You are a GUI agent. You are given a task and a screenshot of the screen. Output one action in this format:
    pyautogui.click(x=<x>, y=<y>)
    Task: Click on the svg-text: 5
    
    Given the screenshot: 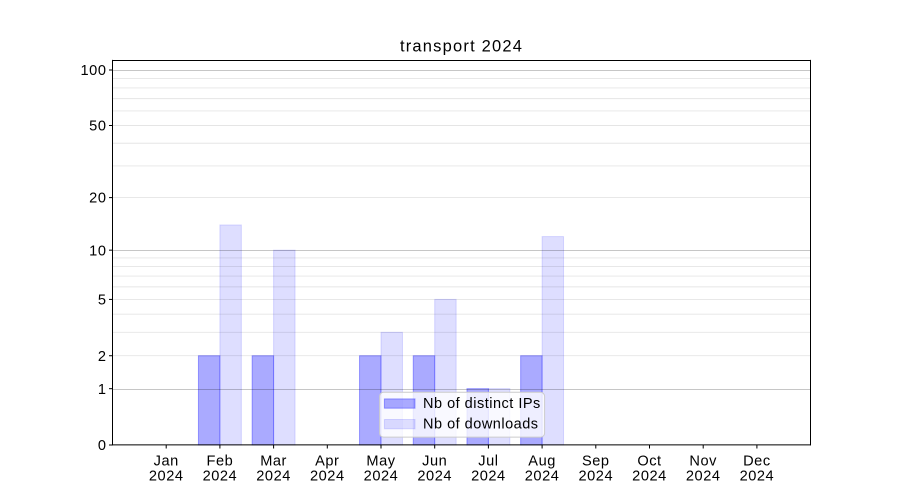 What is the action you would take?
    pyautogui.click(x=102, y=301)
    